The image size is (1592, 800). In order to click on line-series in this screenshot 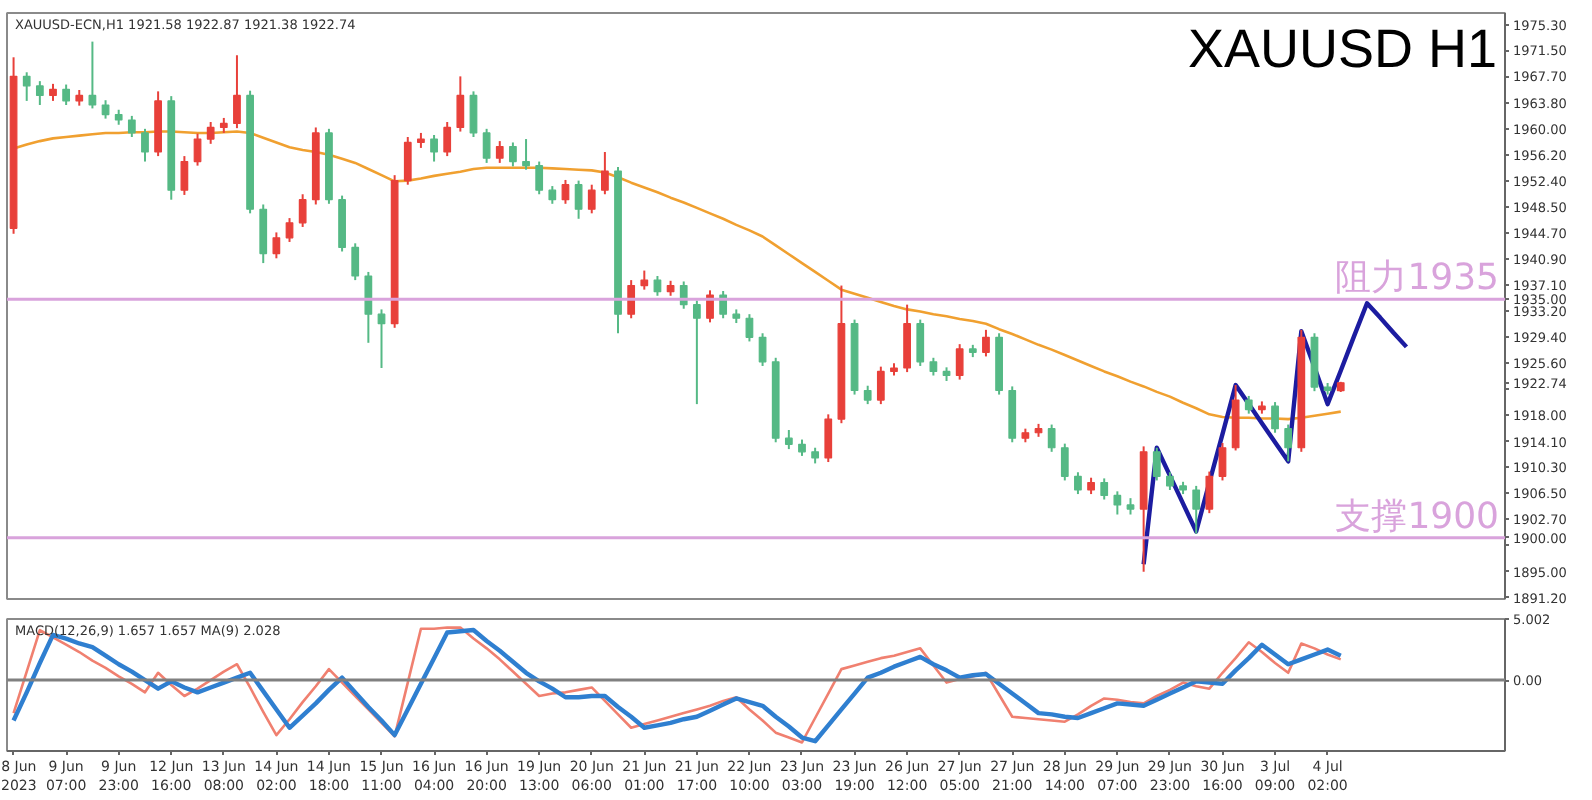, I will do `click(1275, 434)`.